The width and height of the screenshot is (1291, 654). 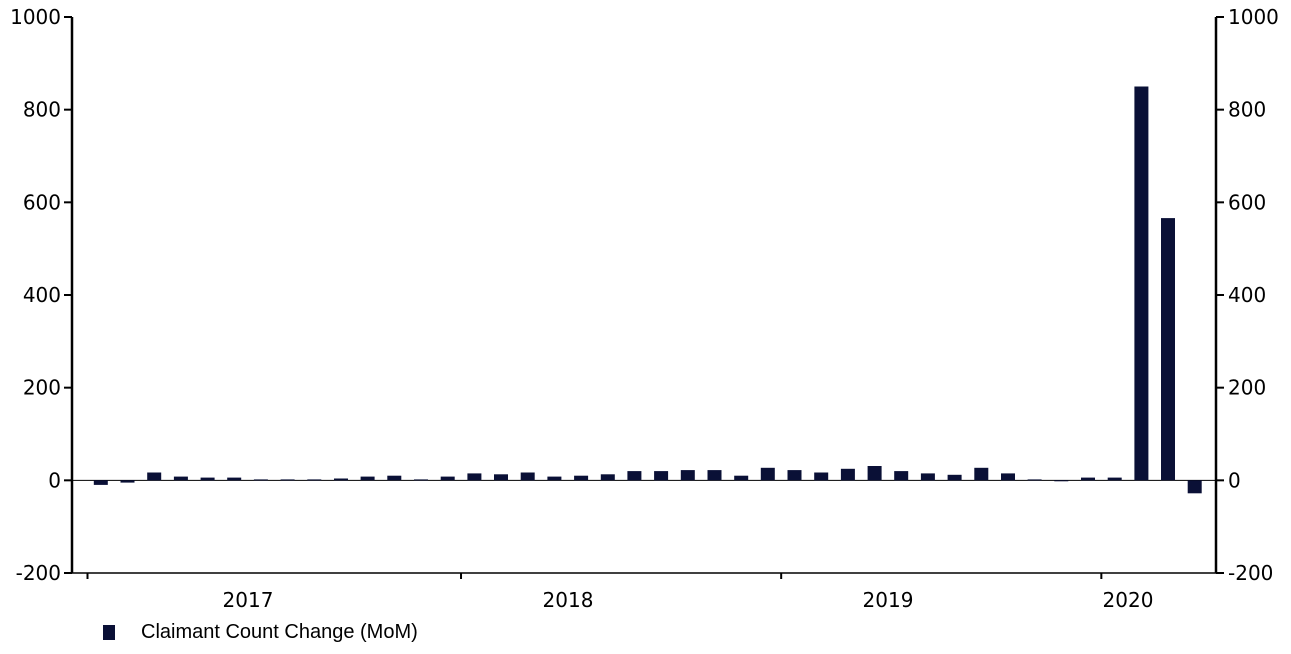 I want to click on x-tick-label: 2020, so click(x=1128, y=600).